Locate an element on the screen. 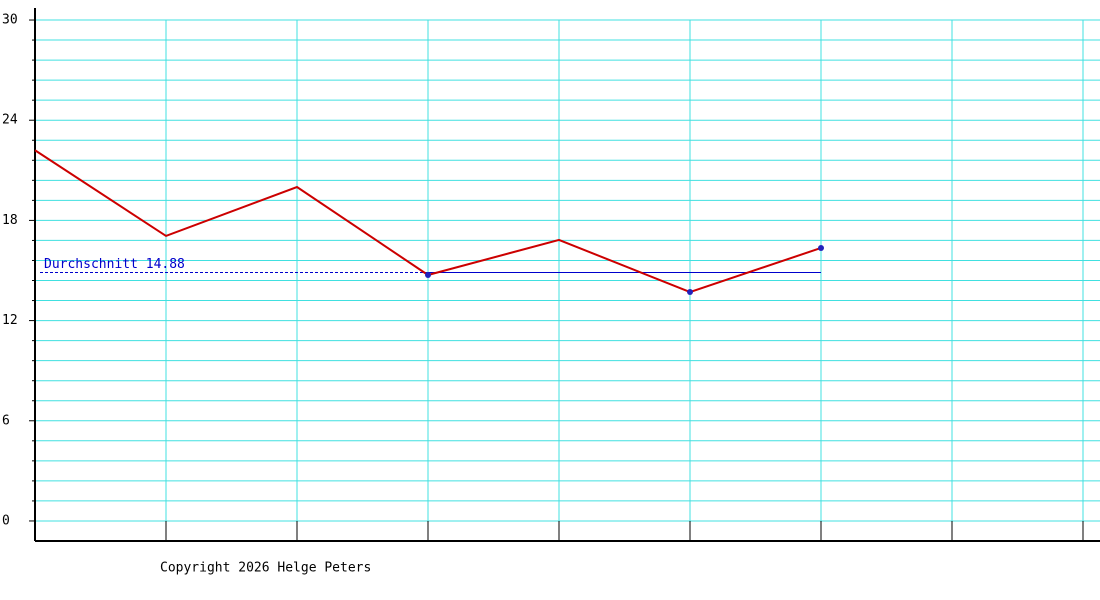  y-tick-label: 0 is located at coordinates (6, 520).